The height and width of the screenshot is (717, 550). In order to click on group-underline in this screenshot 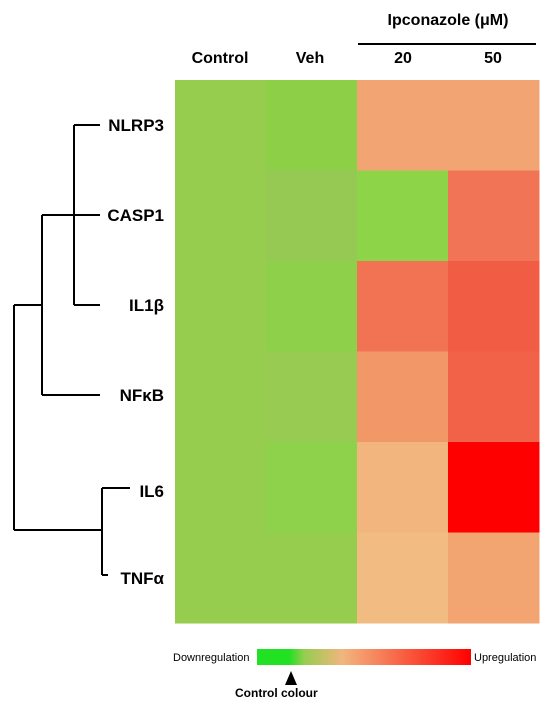, I will do `click(447, 44)`.